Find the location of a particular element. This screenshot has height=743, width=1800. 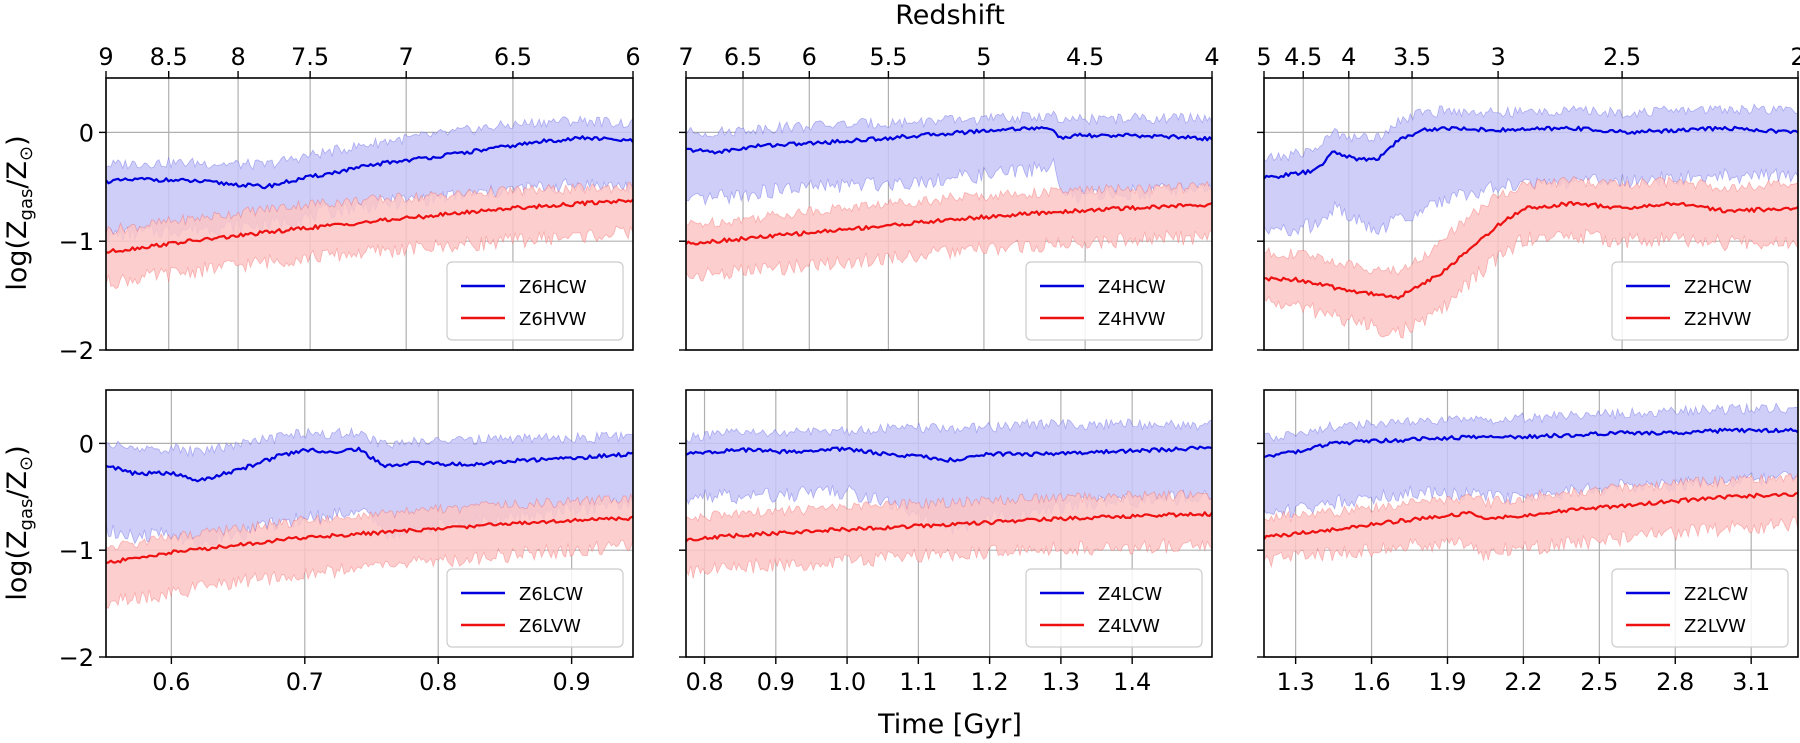

legend-label-Z6LVW: Z6LVW is located at coordinates (550, 626).